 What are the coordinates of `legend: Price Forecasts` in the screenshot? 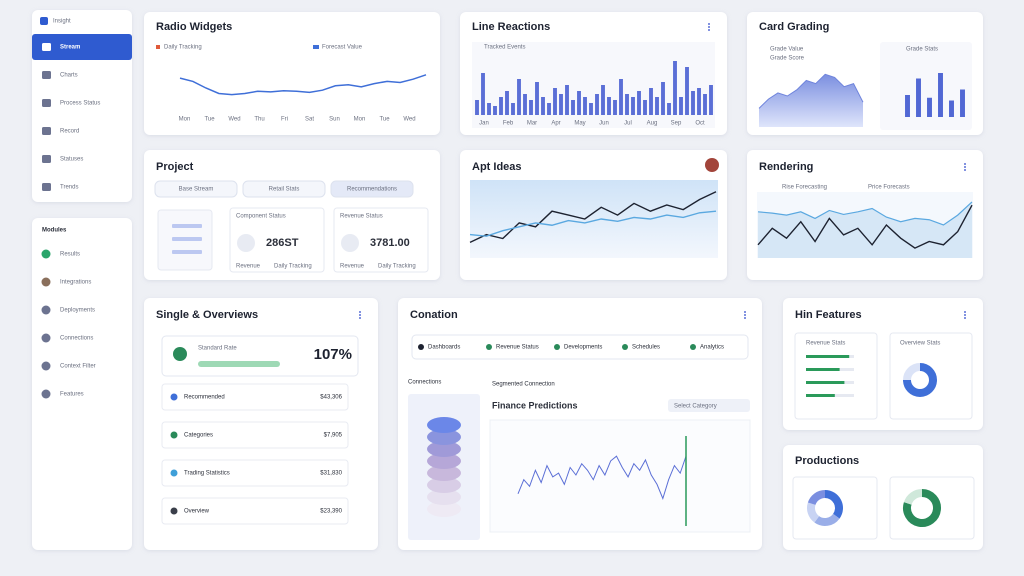 It's located at (889, 188).